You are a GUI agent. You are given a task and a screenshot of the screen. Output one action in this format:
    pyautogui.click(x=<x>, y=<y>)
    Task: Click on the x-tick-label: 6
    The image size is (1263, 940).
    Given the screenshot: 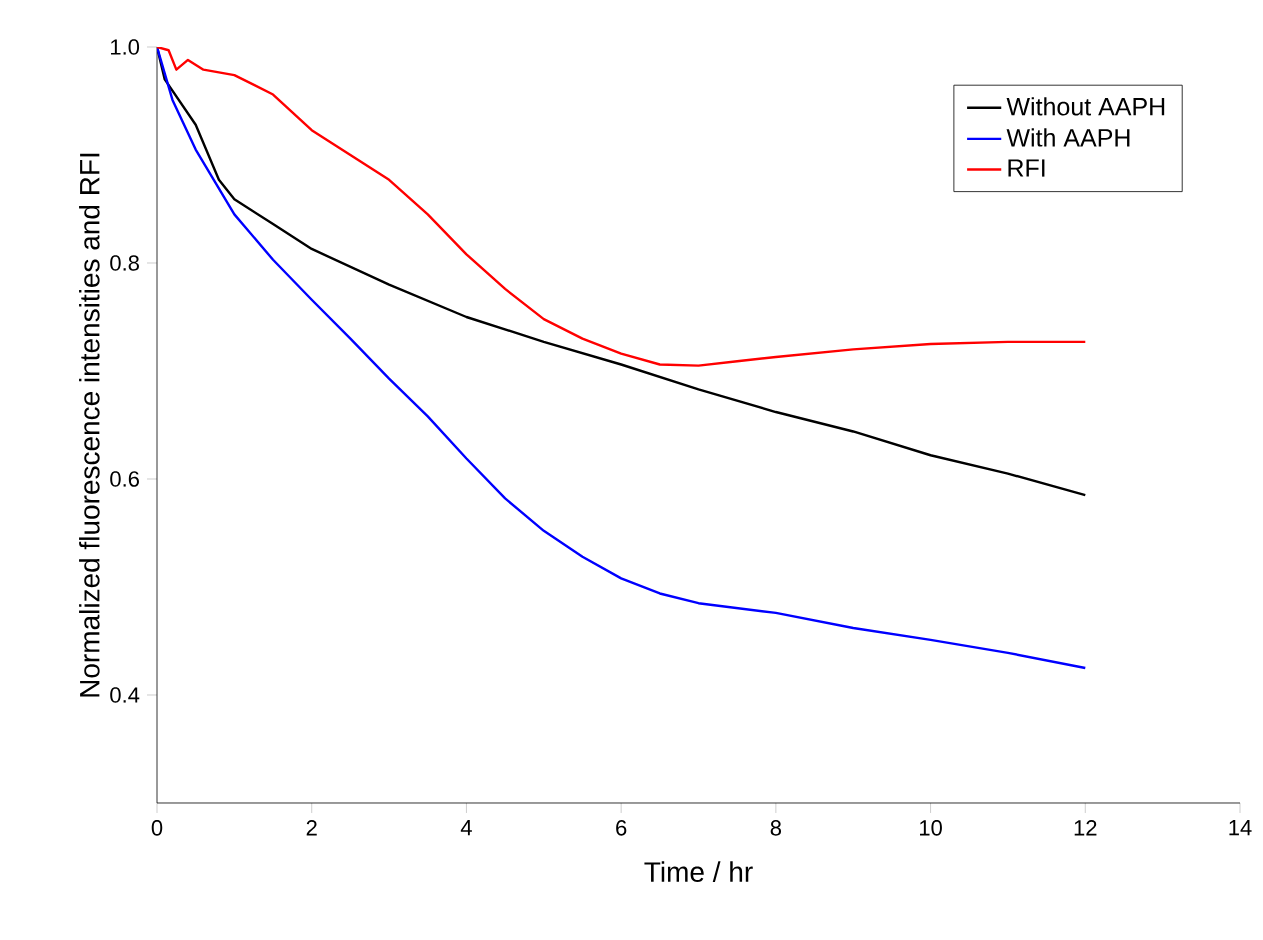 What is the action you would take?
    pyautogui.click(x=621, y=828)
    